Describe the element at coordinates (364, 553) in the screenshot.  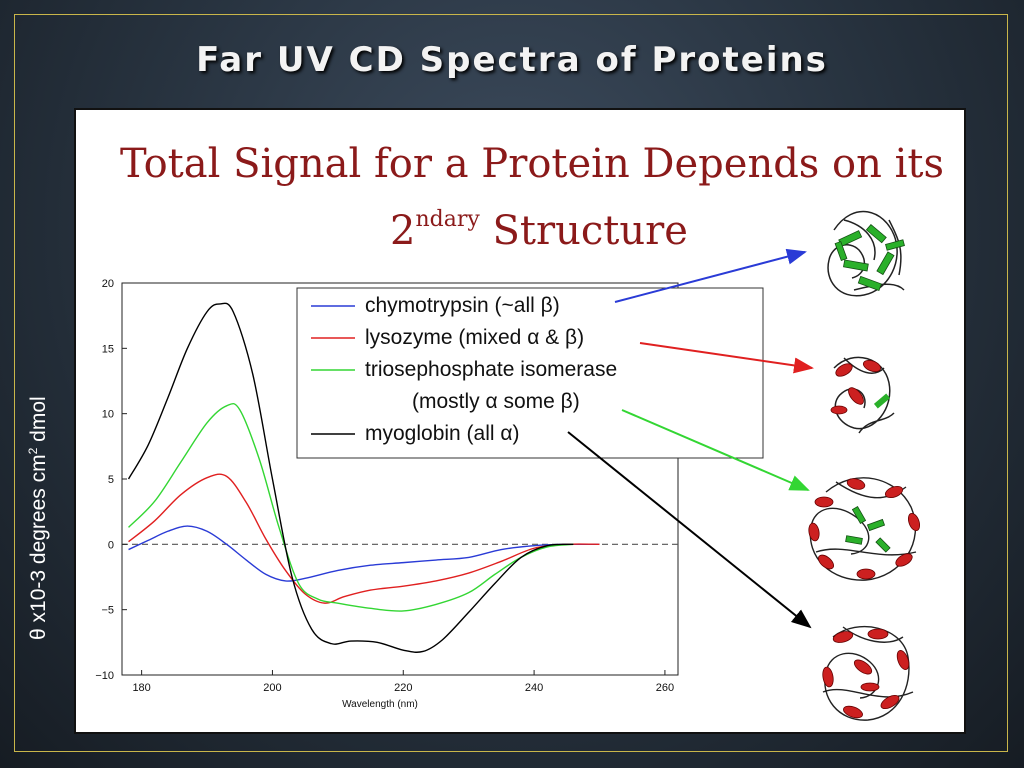
I see `chymotrypsin-line` at that location.